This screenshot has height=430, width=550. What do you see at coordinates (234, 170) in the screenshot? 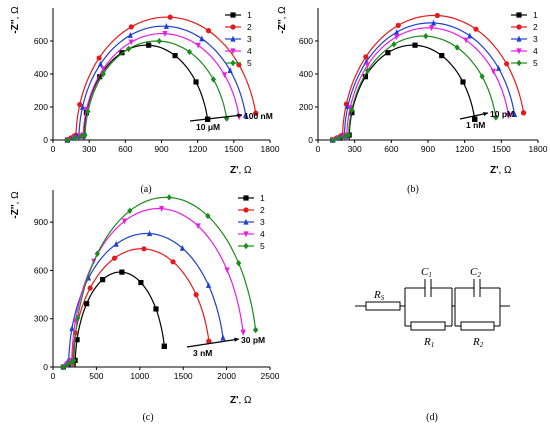
I see `x-axis-label-main: Z'` at bounding box center [234, 170].